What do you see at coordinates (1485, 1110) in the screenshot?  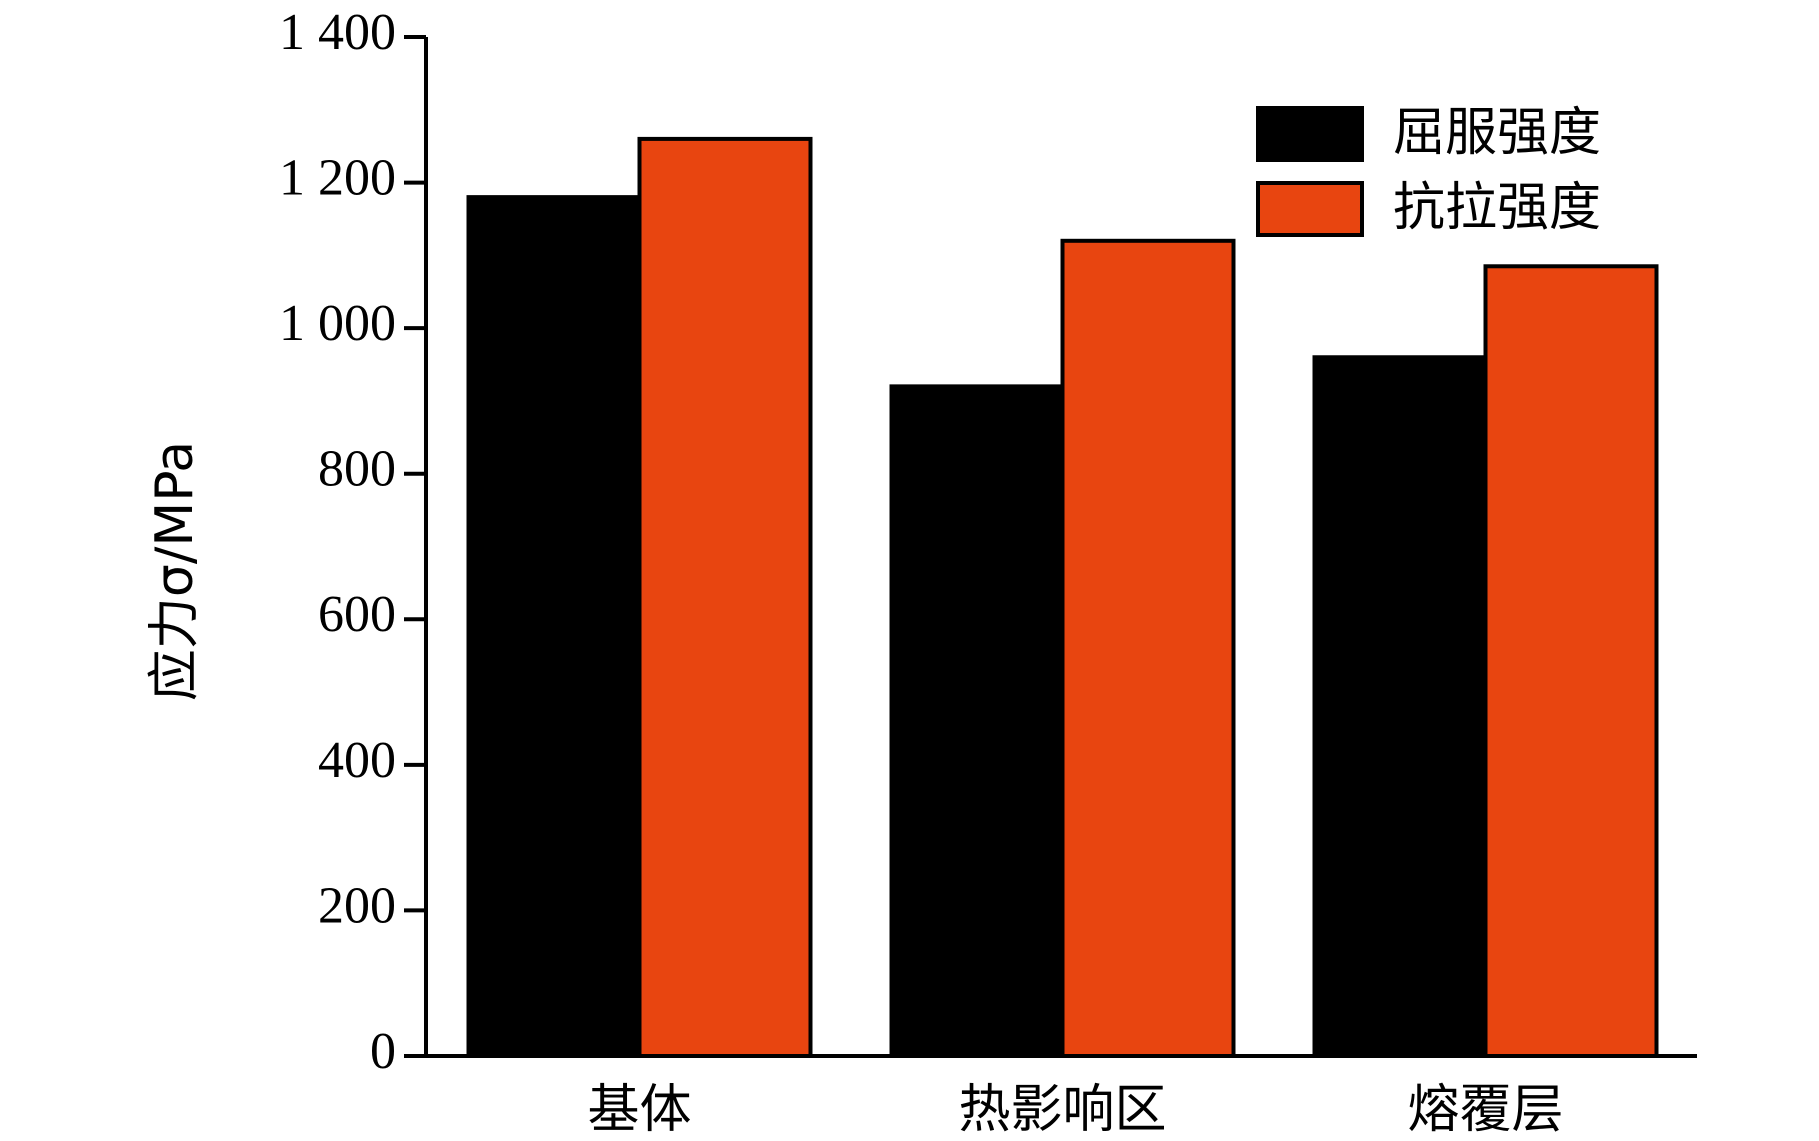 I see `x-tick-label: 熔覆层` at bounding box center [1485, 1110].